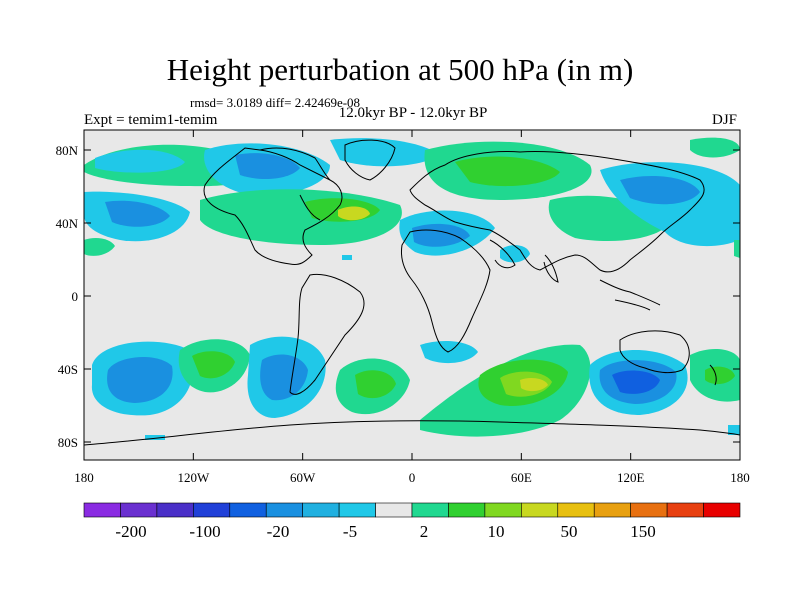 The height and width of the screenshot is (600, 800). Describe the element at coordinates (412, 477) in the screenshot. I see `lon-tick-label: 0` at that location.